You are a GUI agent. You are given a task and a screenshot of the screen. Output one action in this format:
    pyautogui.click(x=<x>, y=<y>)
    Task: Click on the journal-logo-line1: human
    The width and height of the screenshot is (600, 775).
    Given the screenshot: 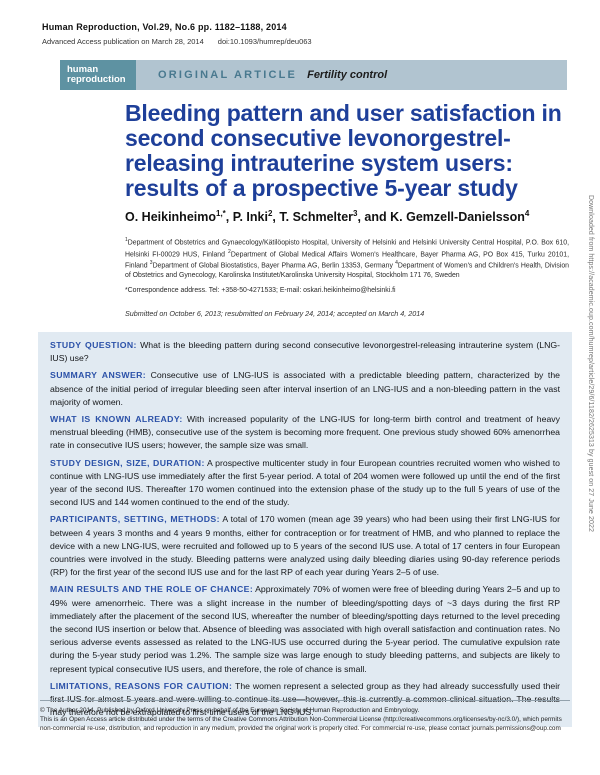 What is the action you would take?
    pyautogui.click(x=83, y=69)
    